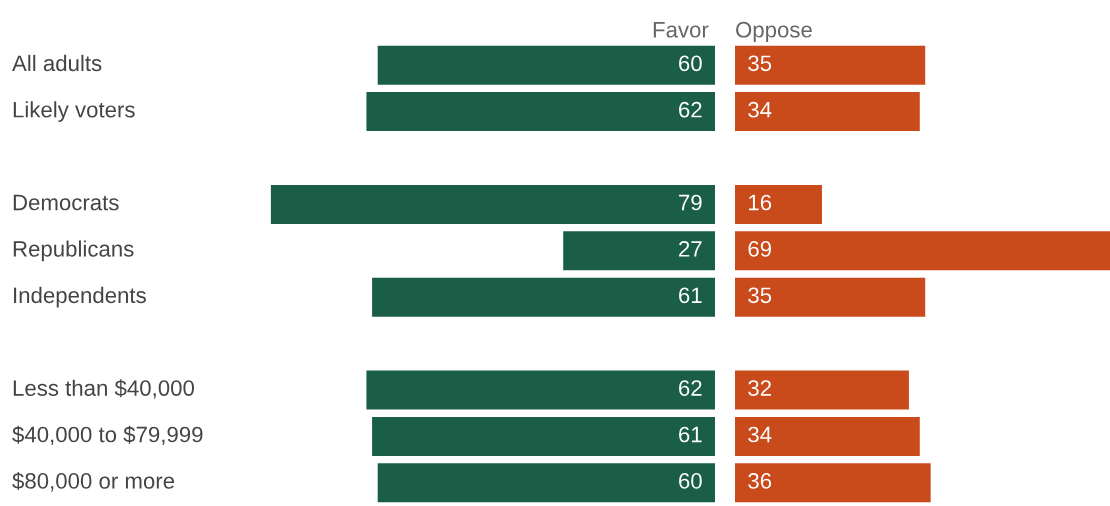 This screenshot has width=1110, height=506. Describe the element at coordinates (690, 202) in the screenshot. I see `data-label: 79` at that location.